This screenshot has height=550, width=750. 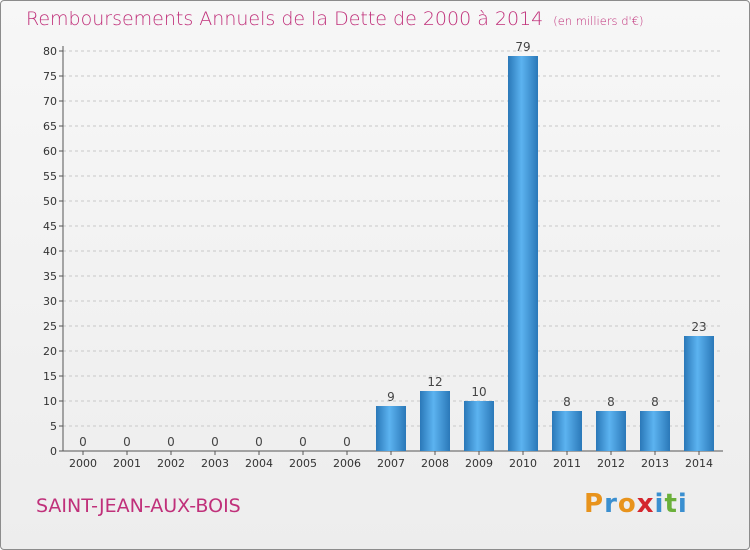 I want to click on y-tick-label: 15, so click(x=50, y=376).